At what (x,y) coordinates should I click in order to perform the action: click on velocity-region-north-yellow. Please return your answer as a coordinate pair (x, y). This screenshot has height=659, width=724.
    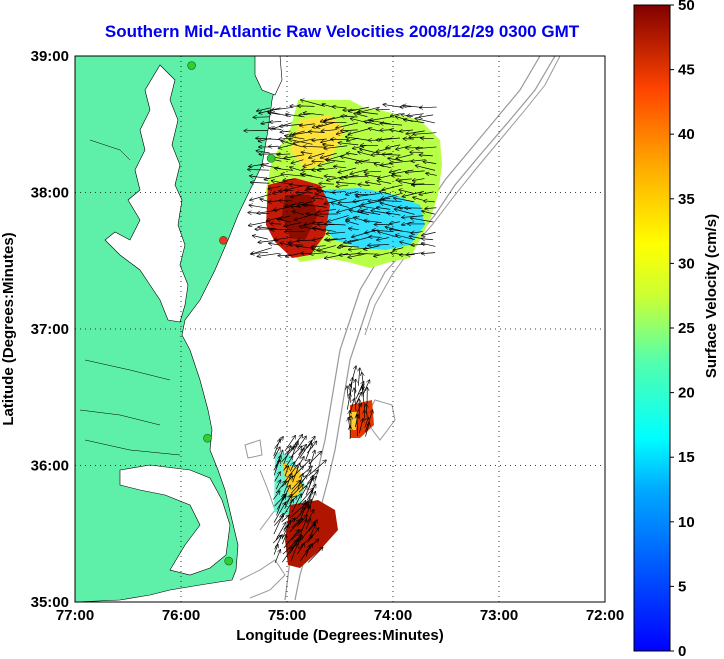
    Looking at the image, I should click on (317, 142).